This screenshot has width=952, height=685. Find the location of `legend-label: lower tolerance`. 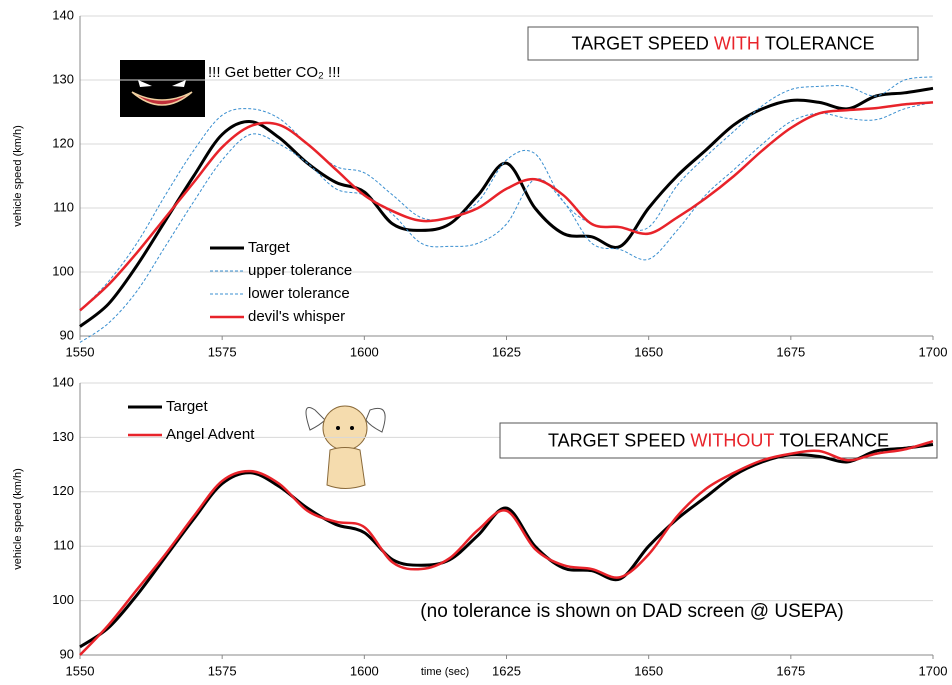

legend-label: lower tolerance is located at coordinates (299, 293).